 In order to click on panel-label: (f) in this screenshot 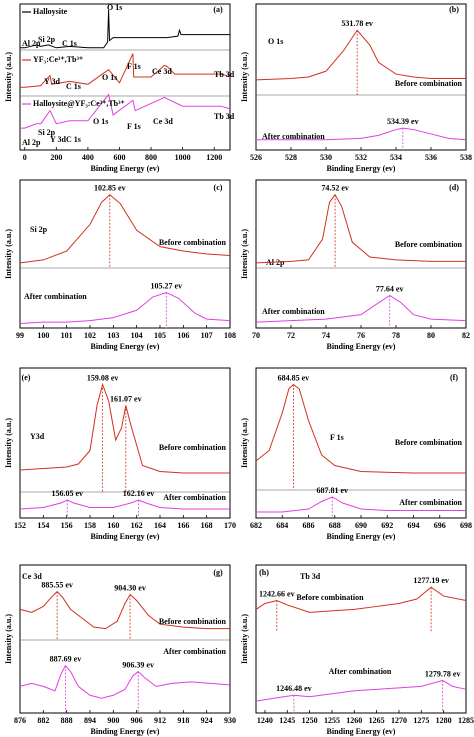, I will do `click(454, 377)`.